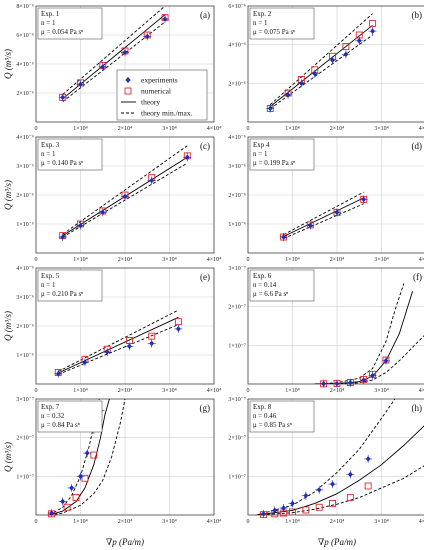 The image size is (424, 550). What do you see at coordinates (274, 163) in the screenshot?
I see `info-line: μ = 0.199 Pa sⁿ` at bounding box center [274, 163].